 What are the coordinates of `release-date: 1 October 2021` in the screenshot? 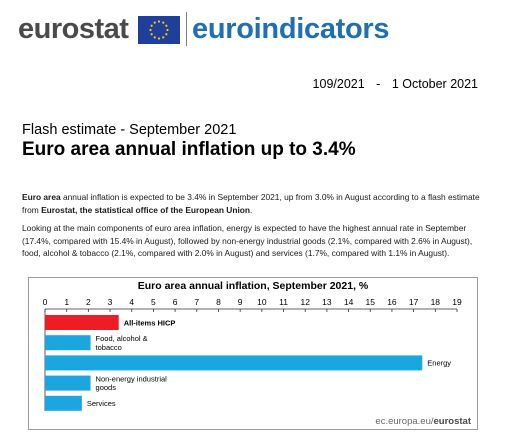 It's located at (434, 84).